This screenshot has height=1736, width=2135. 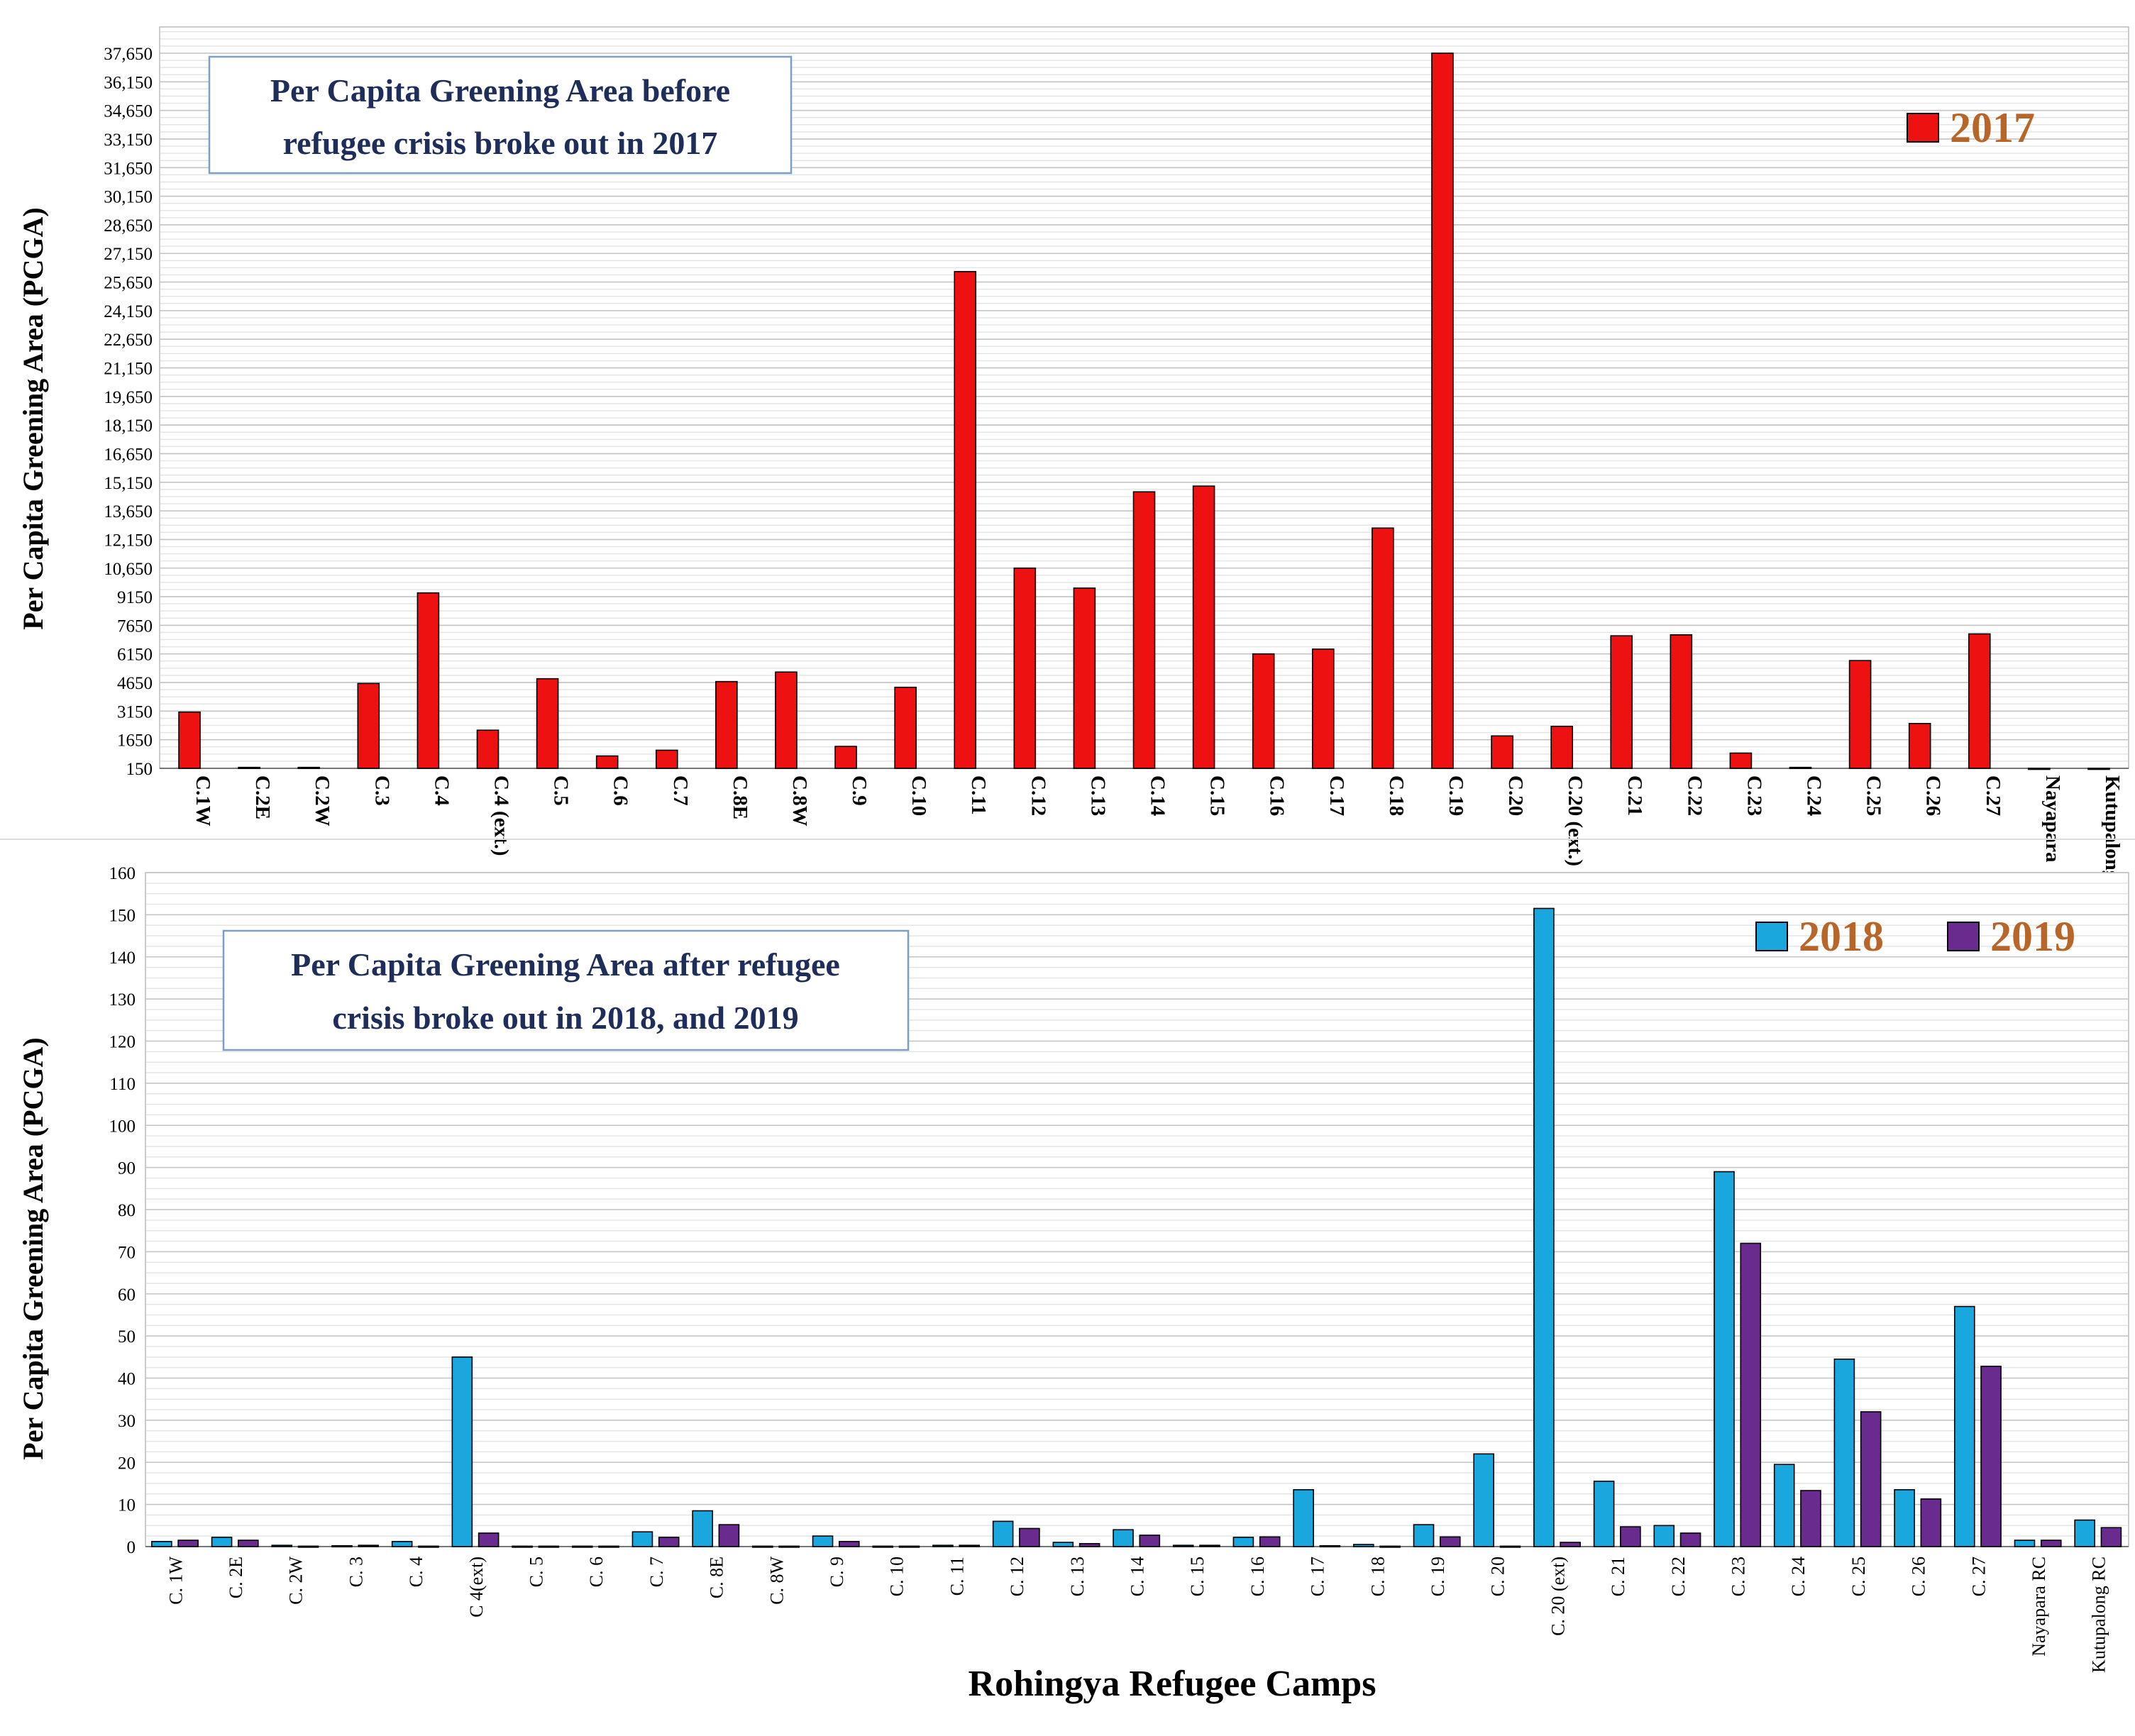 What do you see at coordinates (127, 1210) in the screenshot?
I see `chart-2018-2019-y-tick-label: 80` at bounding box center [127, 1210].